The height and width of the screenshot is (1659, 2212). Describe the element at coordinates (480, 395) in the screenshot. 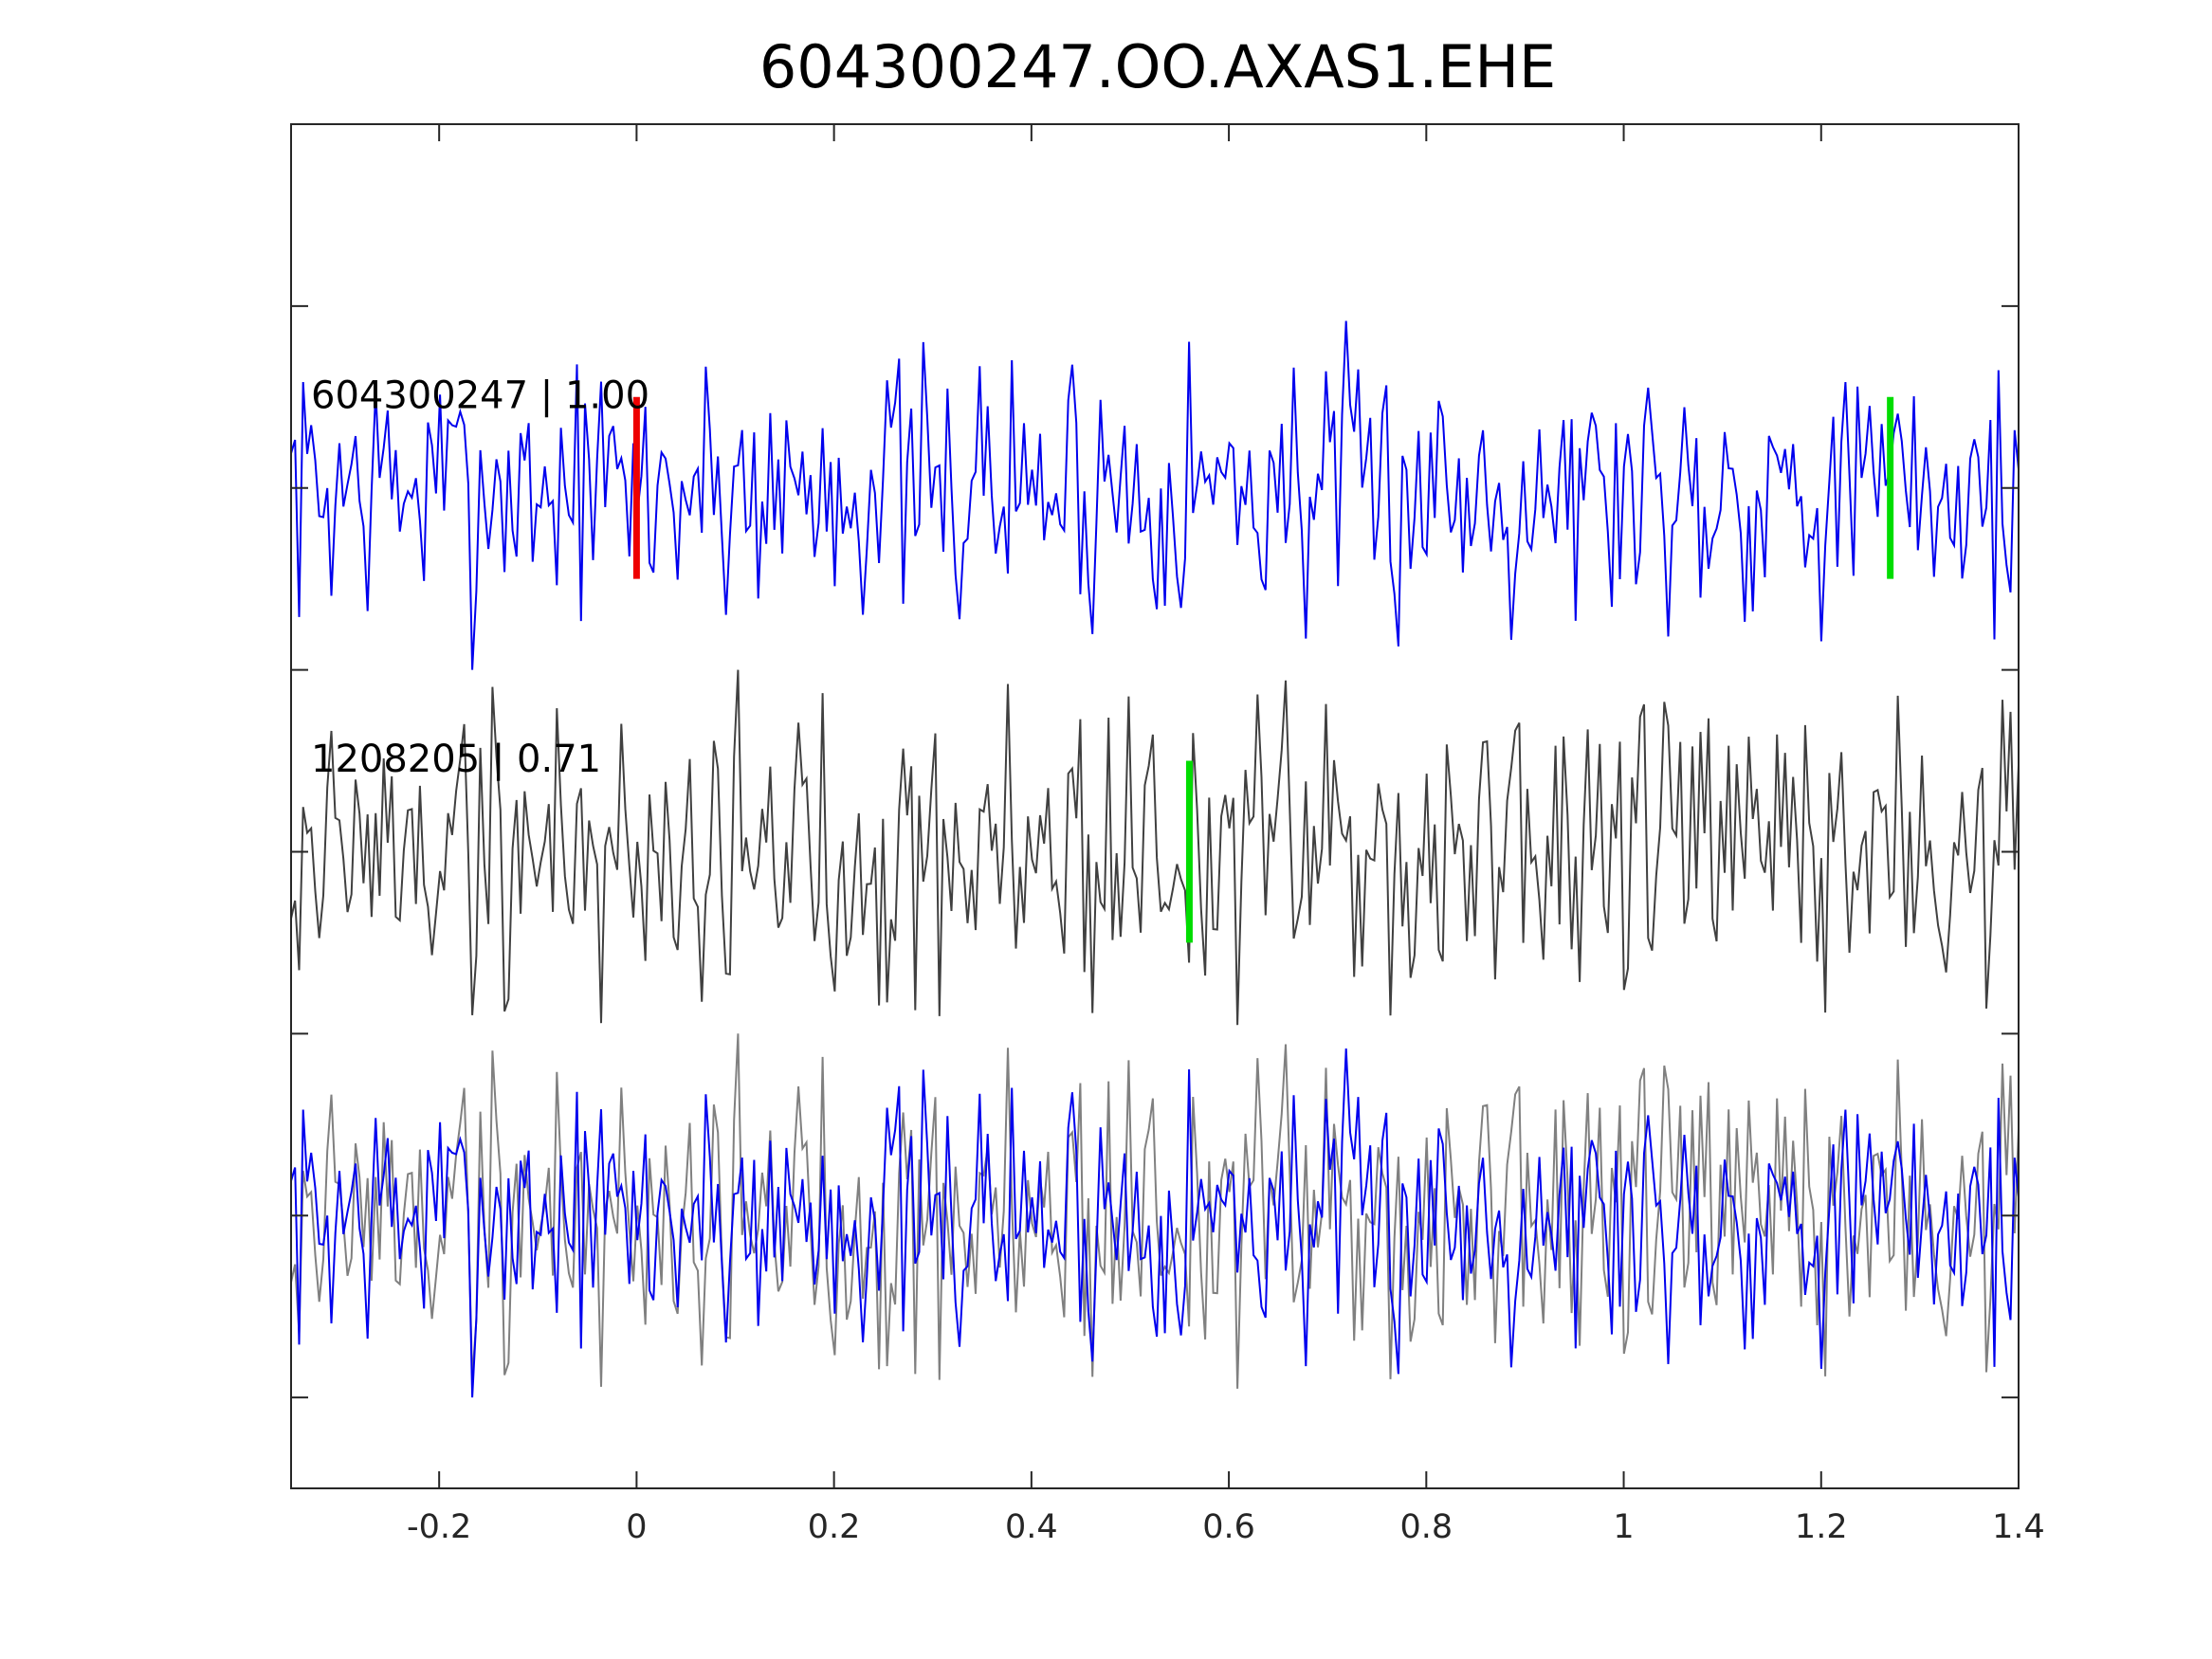

I see `trace-label-1: 604300247 | 1.00` at that location.